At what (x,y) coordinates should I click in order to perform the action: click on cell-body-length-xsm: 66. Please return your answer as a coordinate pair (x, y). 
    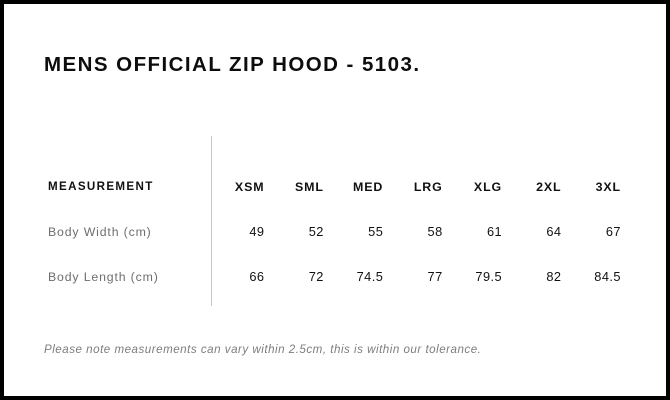
    Looking at the image, I should click on (257, 276).